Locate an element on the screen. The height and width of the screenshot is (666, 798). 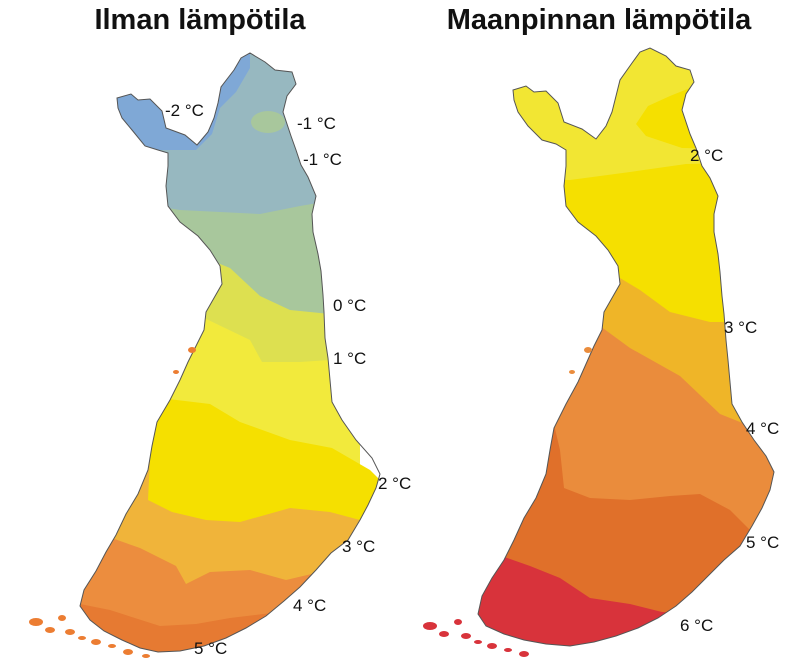
isotherm-label-minus1-a: -1 °C is located at coordinates (316, 123).